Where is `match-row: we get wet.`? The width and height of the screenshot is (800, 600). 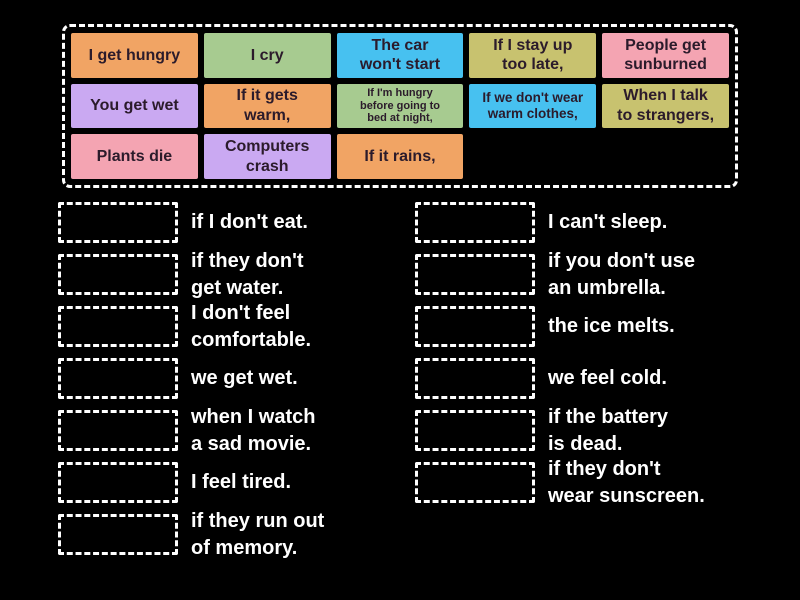 match-row: we get wet. is located at coordinates (191, 378).